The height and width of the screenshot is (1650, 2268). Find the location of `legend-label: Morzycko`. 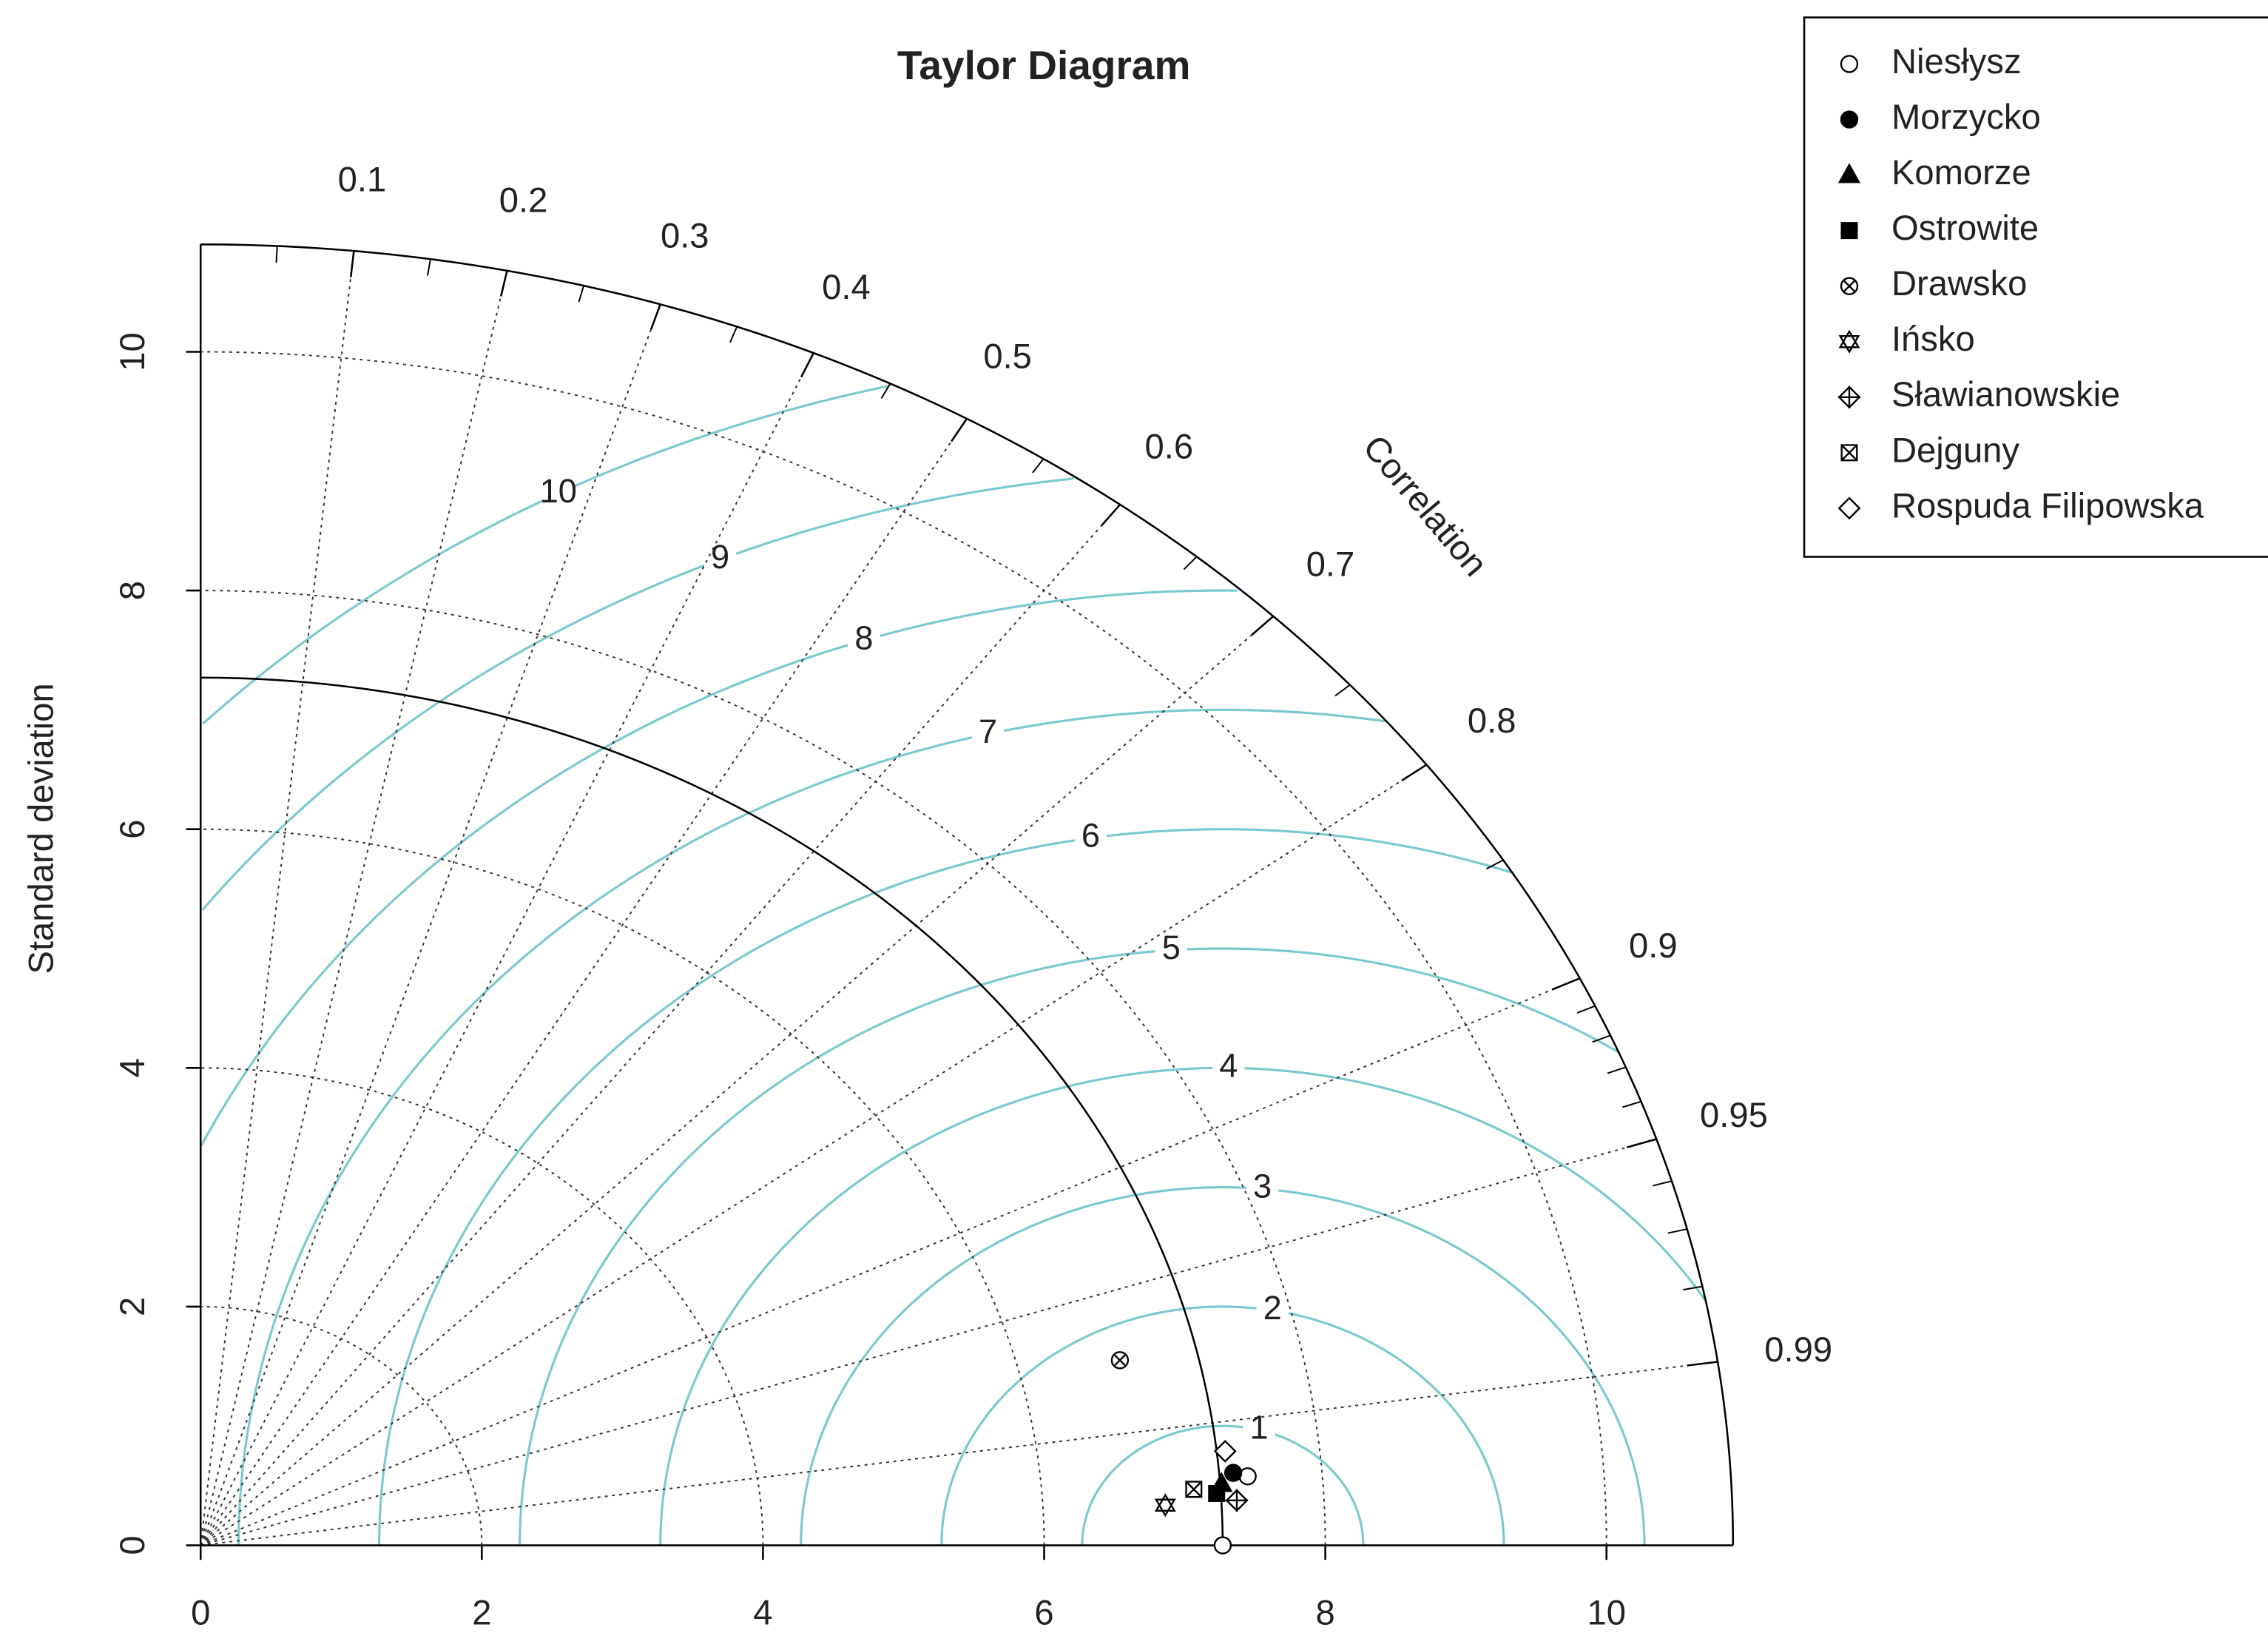

legend-label: Morzycko is located at coordinates (1966, 117).